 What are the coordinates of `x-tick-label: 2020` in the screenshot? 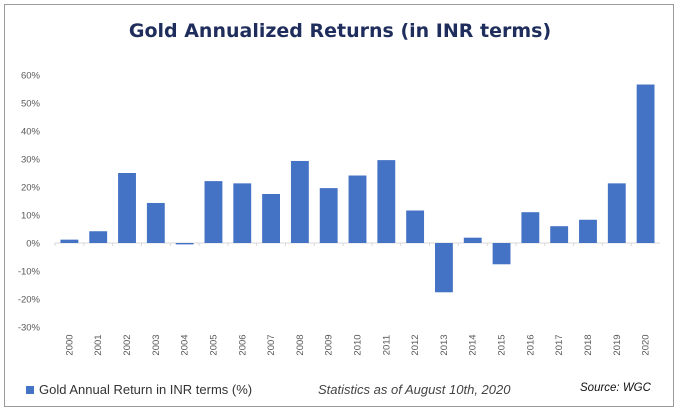 It's located at (646, 344).